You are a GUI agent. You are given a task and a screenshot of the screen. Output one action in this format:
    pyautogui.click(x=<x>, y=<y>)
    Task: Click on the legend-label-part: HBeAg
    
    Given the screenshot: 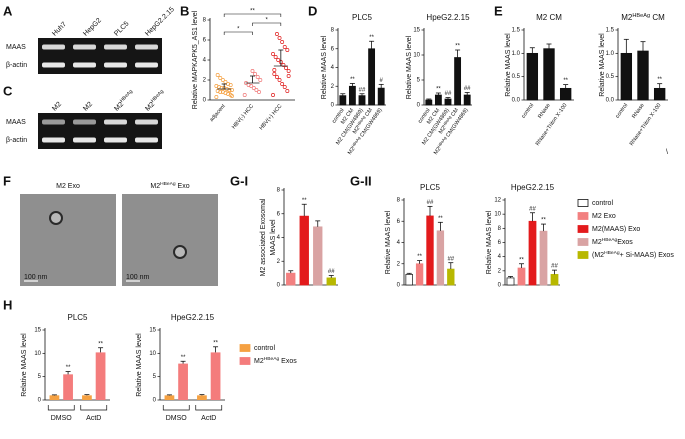 What is the action you would take?
    pyautogui.click(x=272, y=359)
    